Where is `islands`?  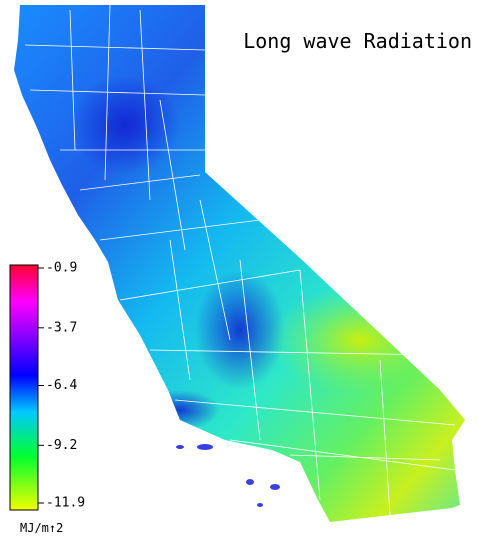
islands is located at coordinates (228, 475).